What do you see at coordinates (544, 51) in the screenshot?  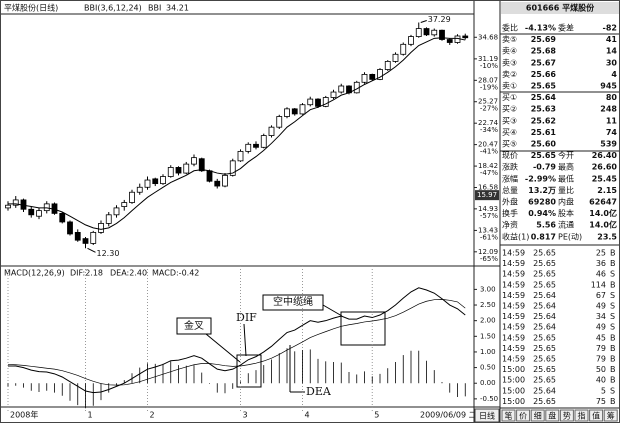 I see `quote-value: 25.68` at bounding box center [544, 51].